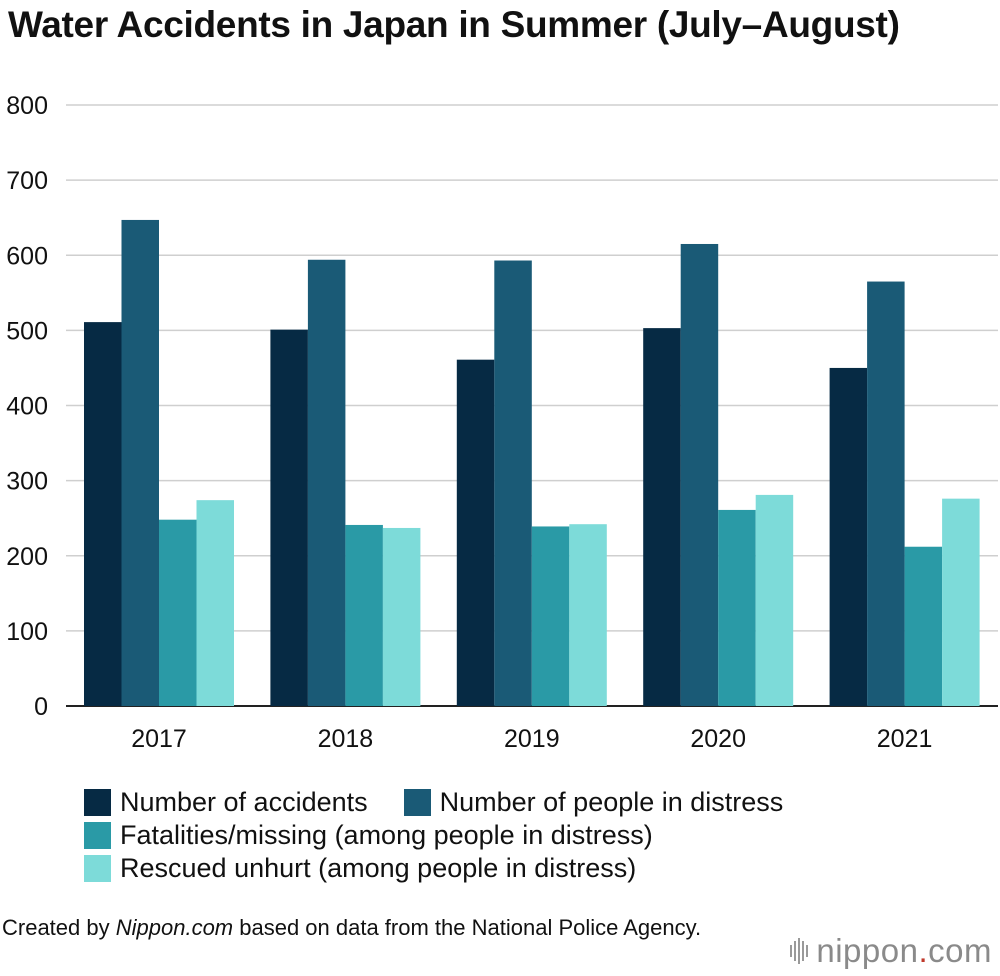  I want to click on y-tick-label: 300, so click(27, 482).